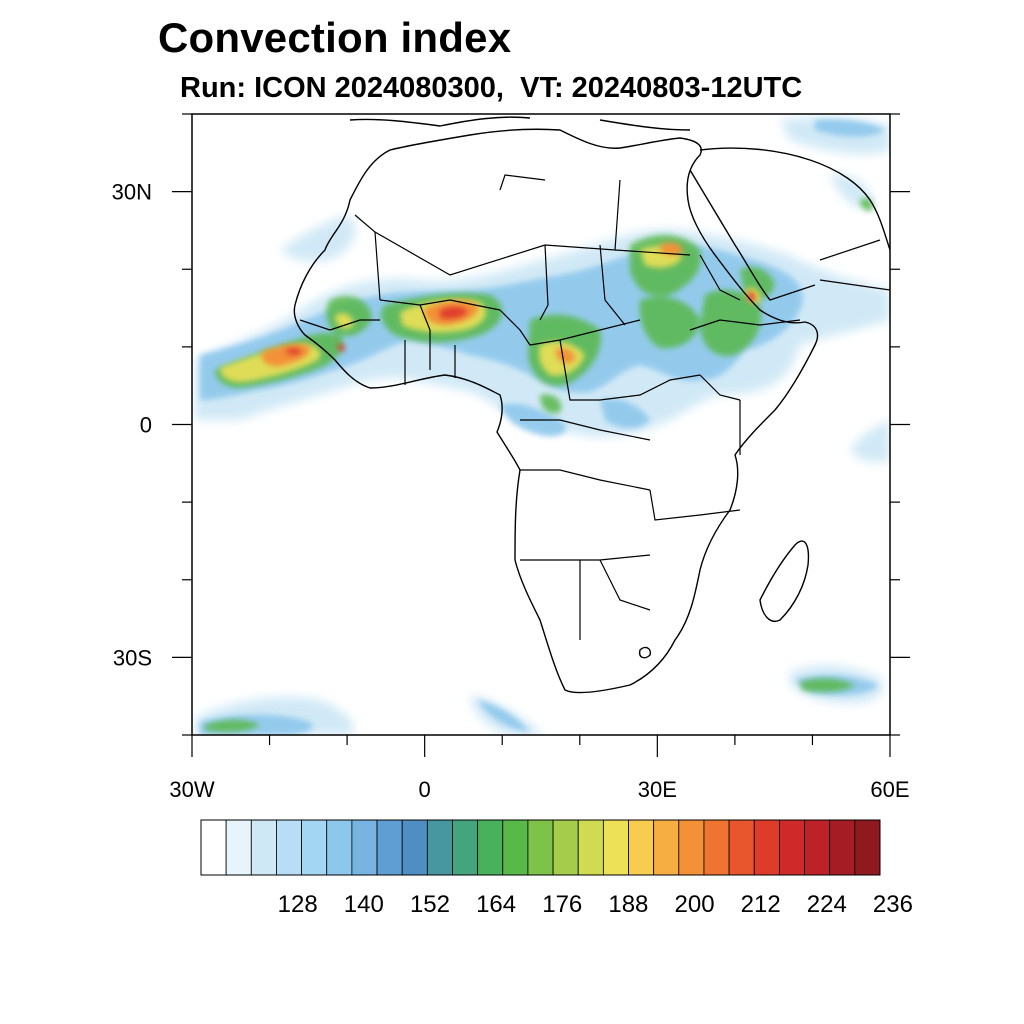  I want to click on lon-tick-label: 60E, so click(889, 789).